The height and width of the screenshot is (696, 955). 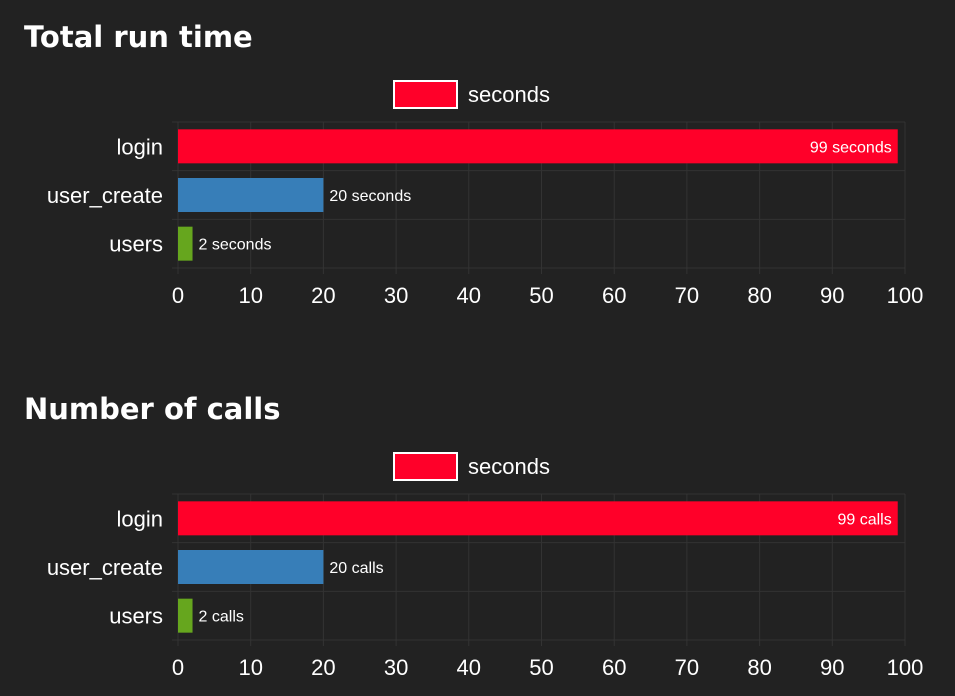 What do you see at coordinates (356, 568) in the screenshot?
I see `data-label: 20 calls` at bounding box center [356, 568].